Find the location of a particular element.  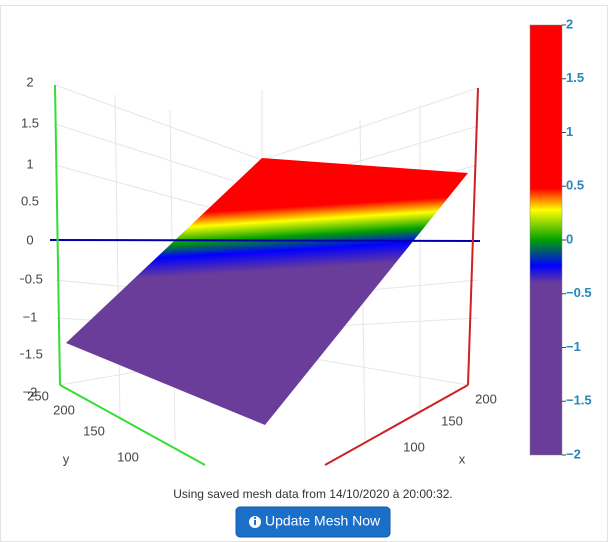

y-axis-title: y is located at coordinates (66, 458).